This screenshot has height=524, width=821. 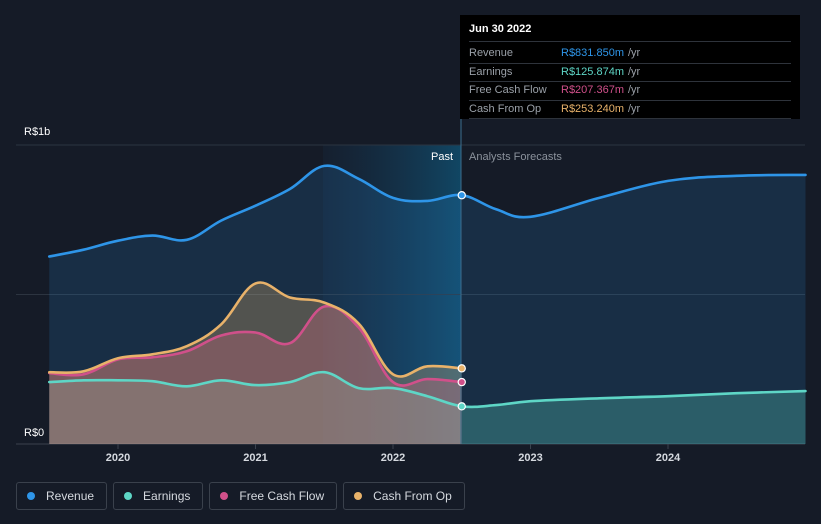 I want to click on cash-from-op-marker-point, so click(x=461, y=368).